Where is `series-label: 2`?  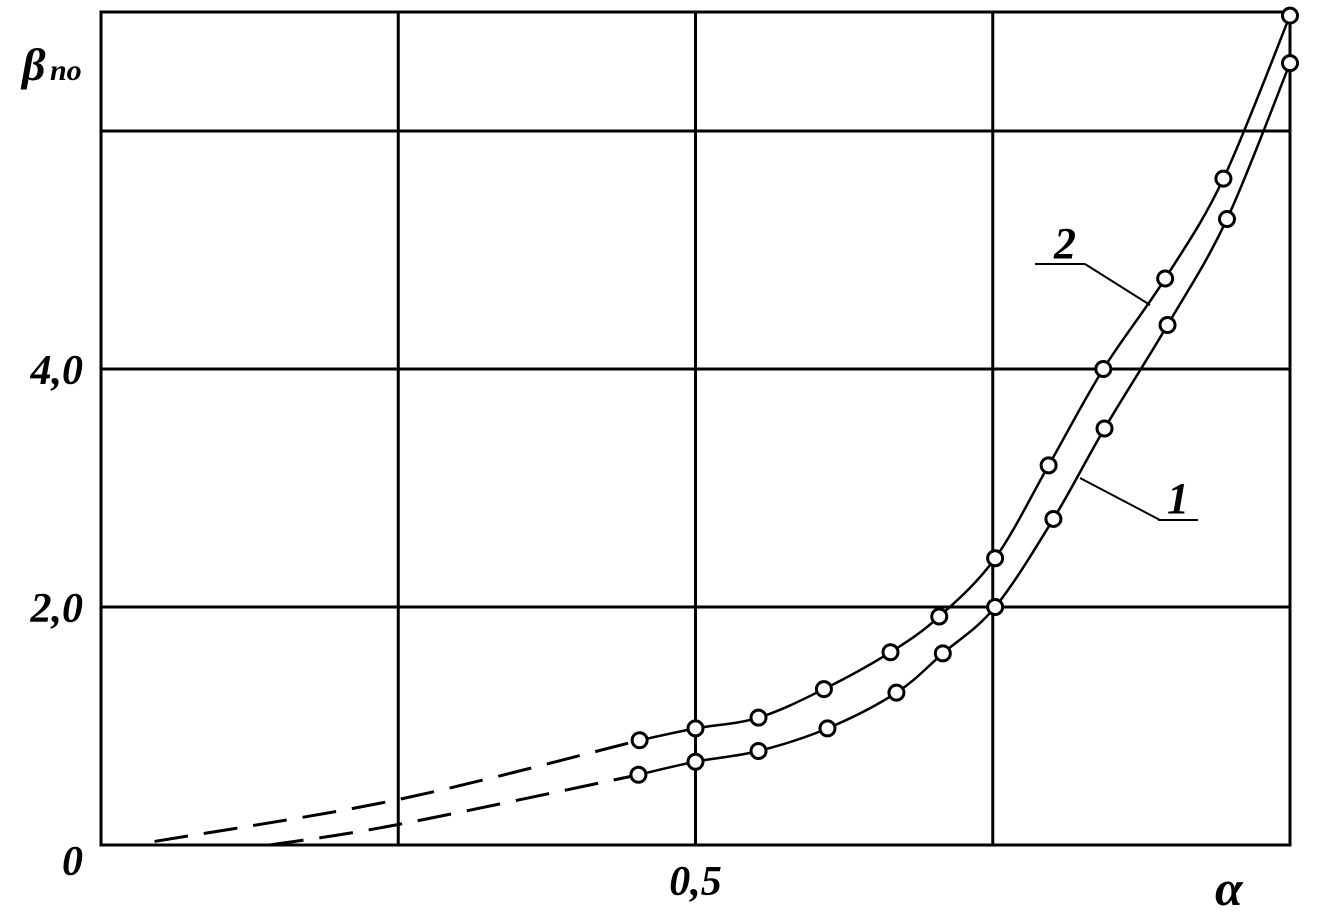 series-label: 2 is located at coordinates (1064, 243).